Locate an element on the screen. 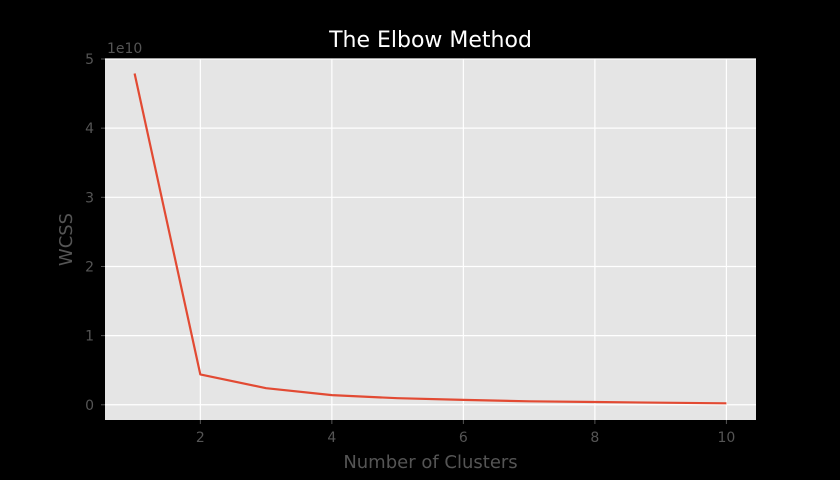  x-tick-label: 4 is located at coordinates (331, 438).